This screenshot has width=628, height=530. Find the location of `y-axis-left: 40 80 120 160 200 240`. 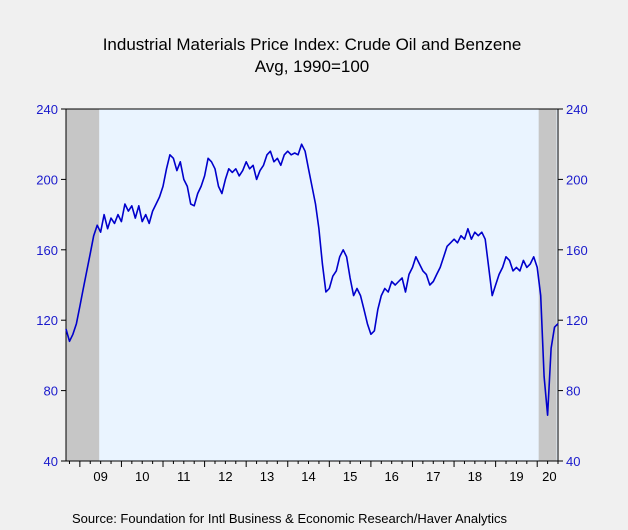

y-axis-left: 40 80 120 160 200 240 is located at coordinates (51, 285).